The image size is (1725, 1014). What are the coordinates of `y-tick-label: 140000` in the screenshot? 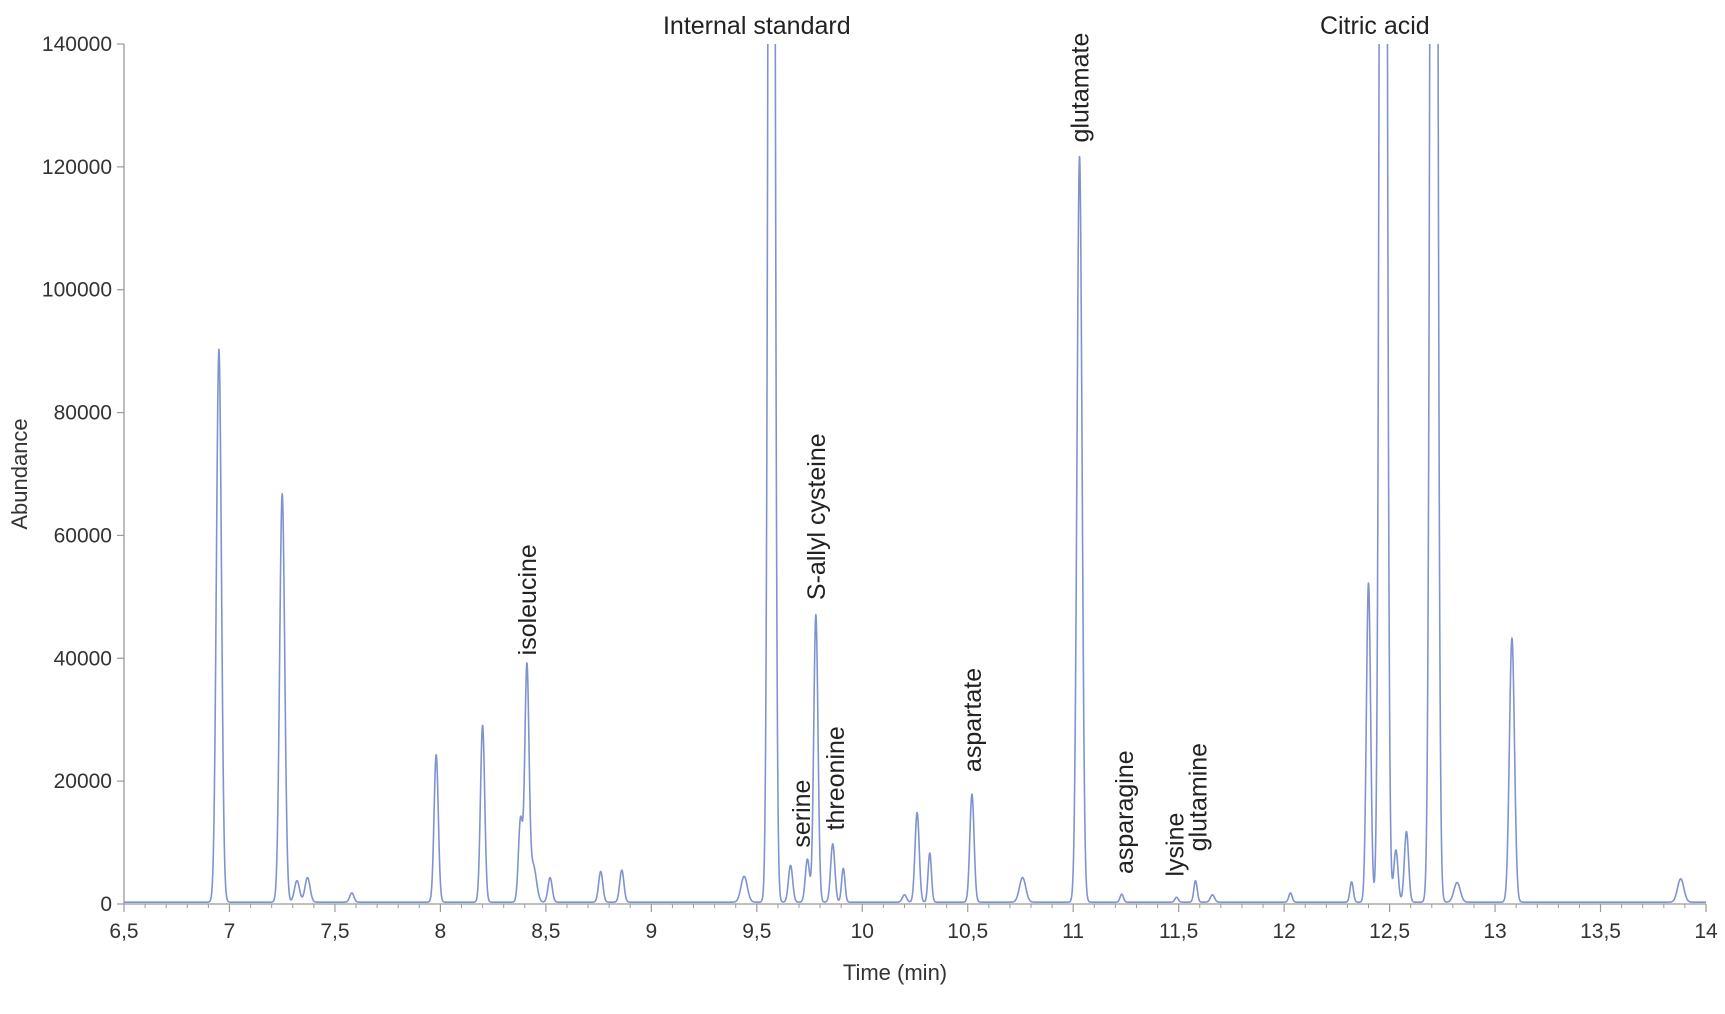 It's located at (77, 44).